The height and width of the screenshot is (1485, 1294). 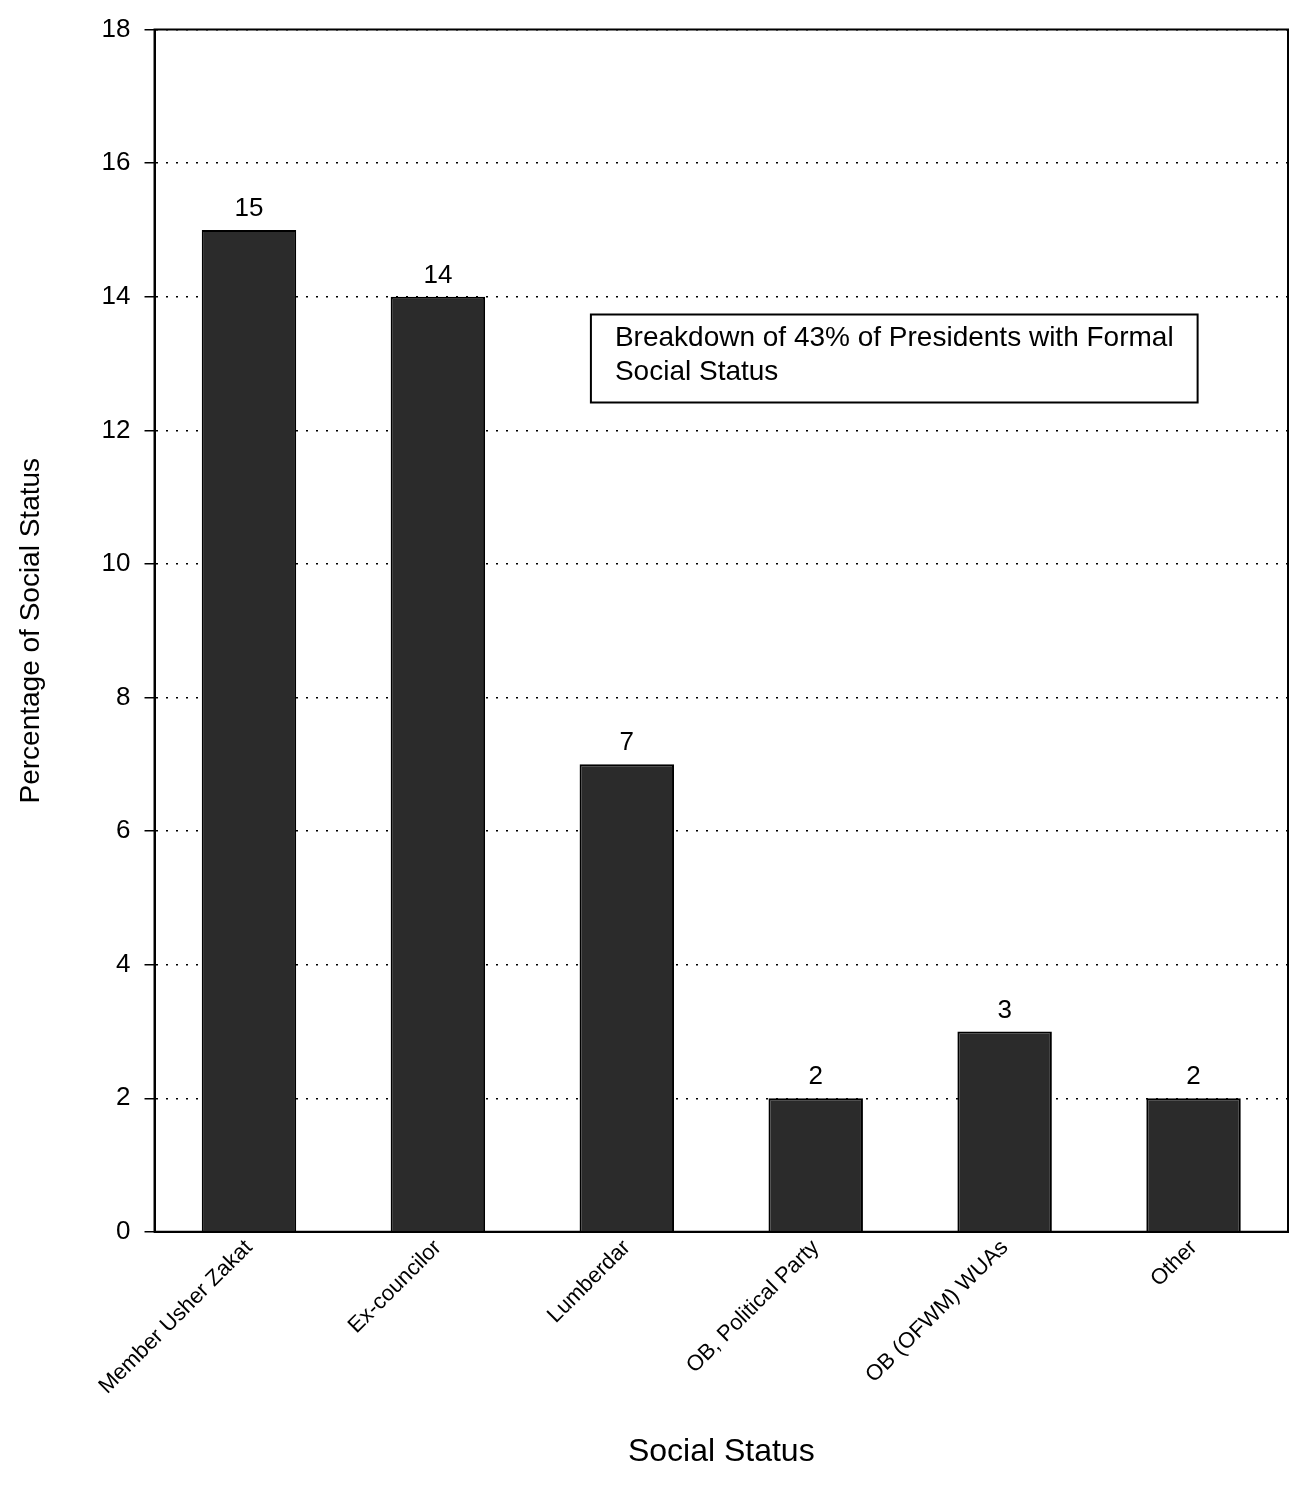 I want to click on data-label: 15, so click(x=249, y=207).